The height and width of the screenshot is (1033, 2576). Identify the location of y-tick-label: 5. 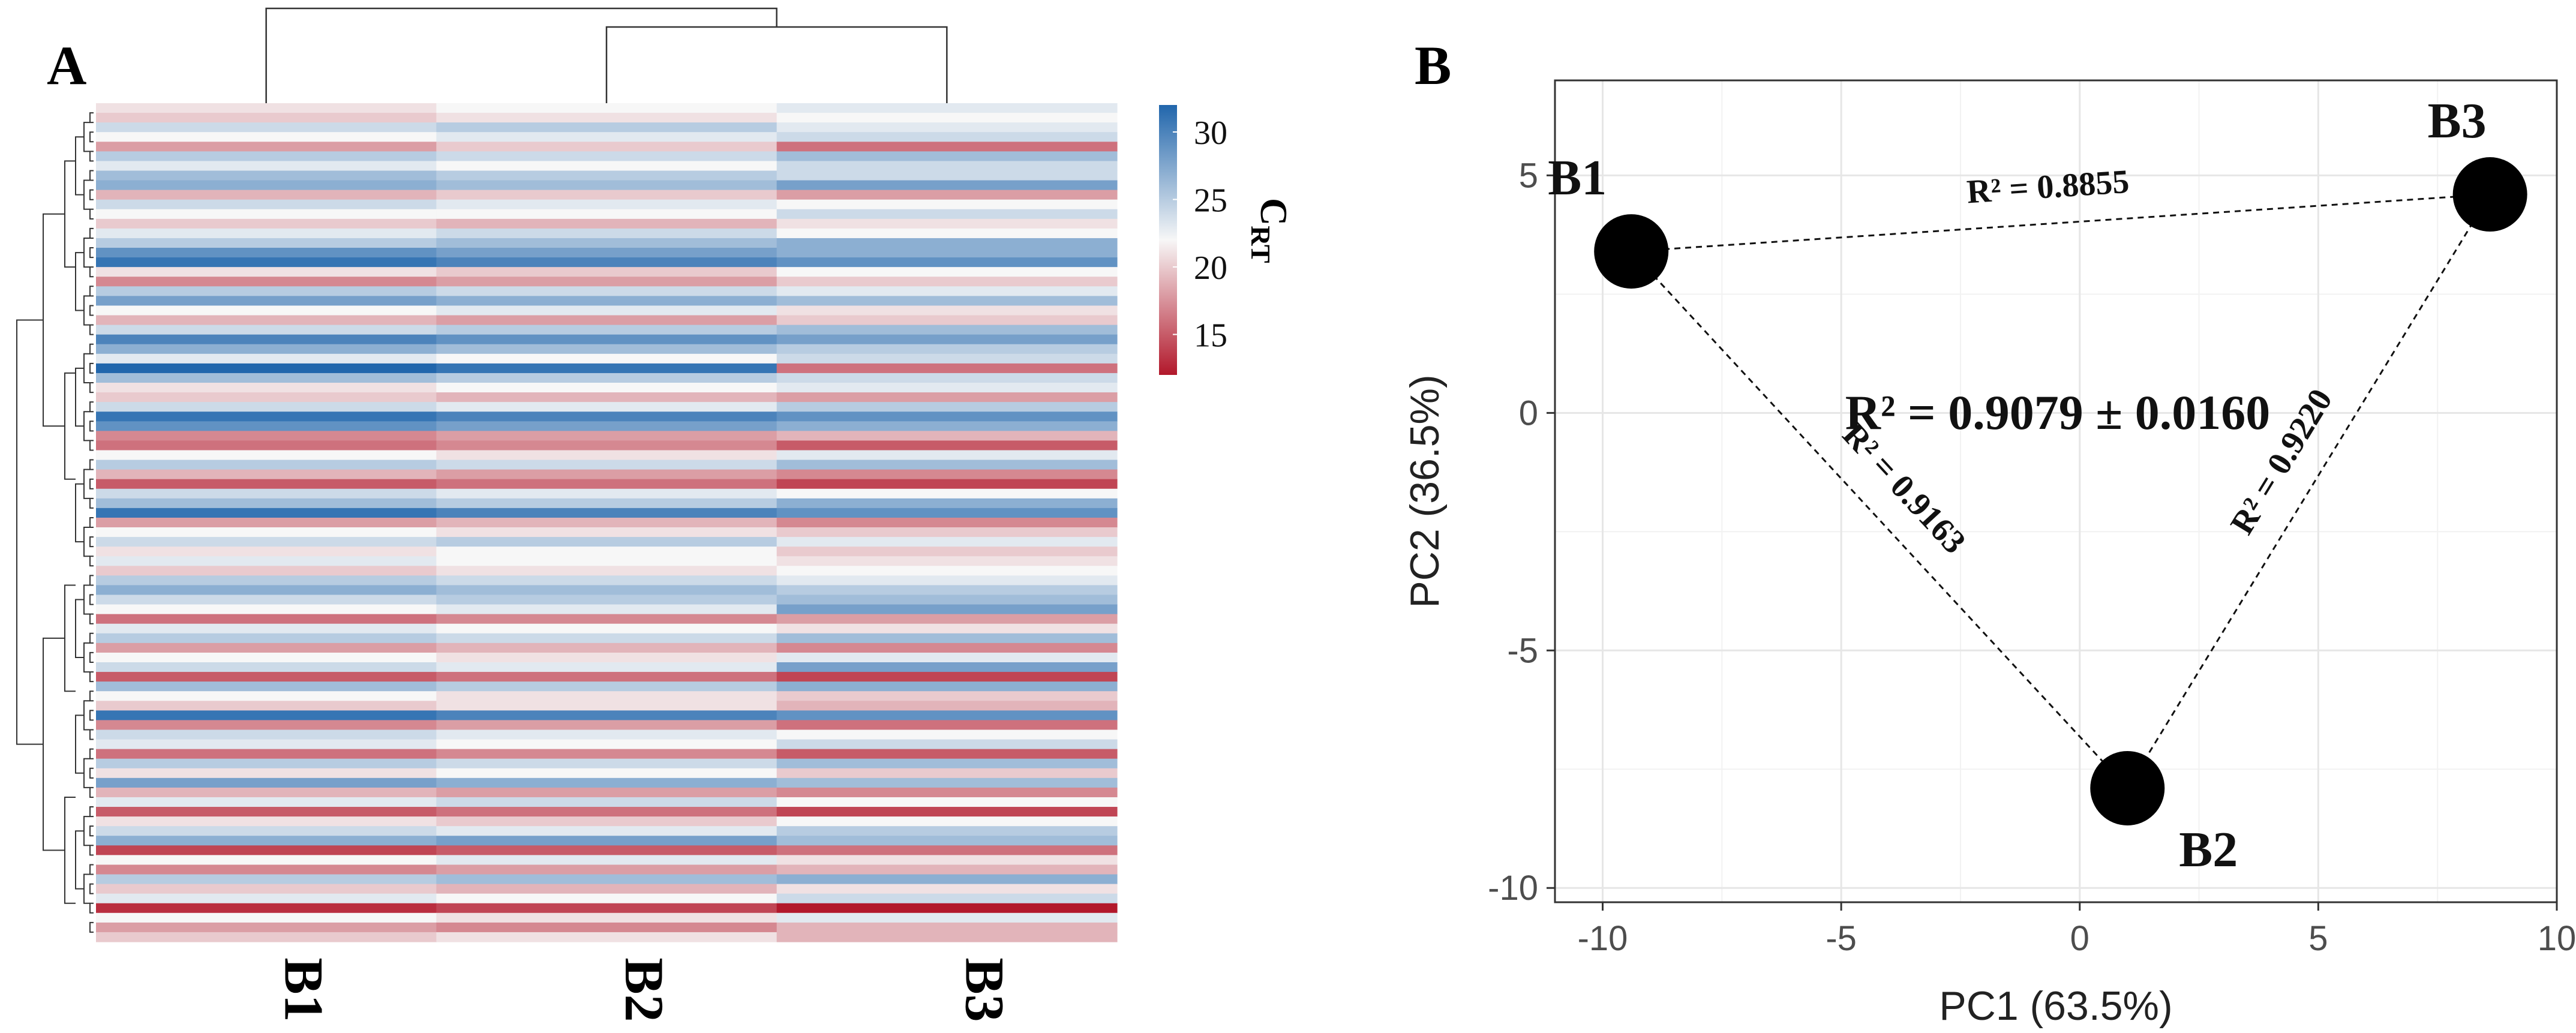
(1528, 175).